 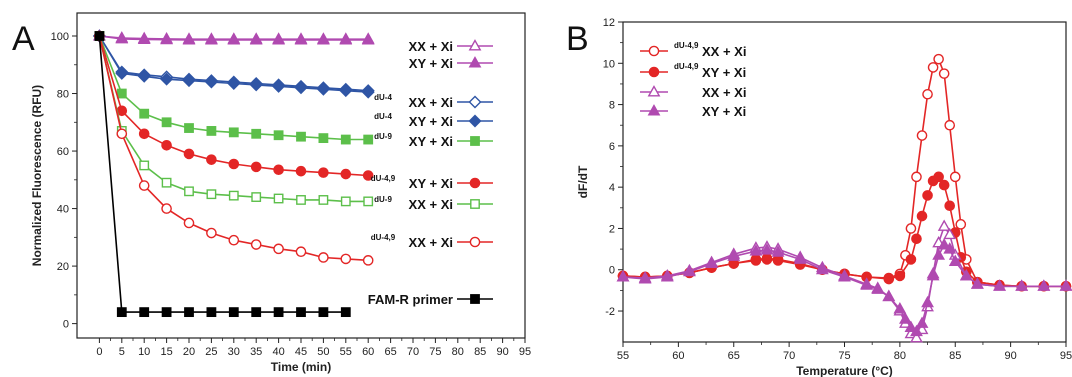 I want to click on legend-entry: XX + Xi dU-4, so click(x=433, y=101).